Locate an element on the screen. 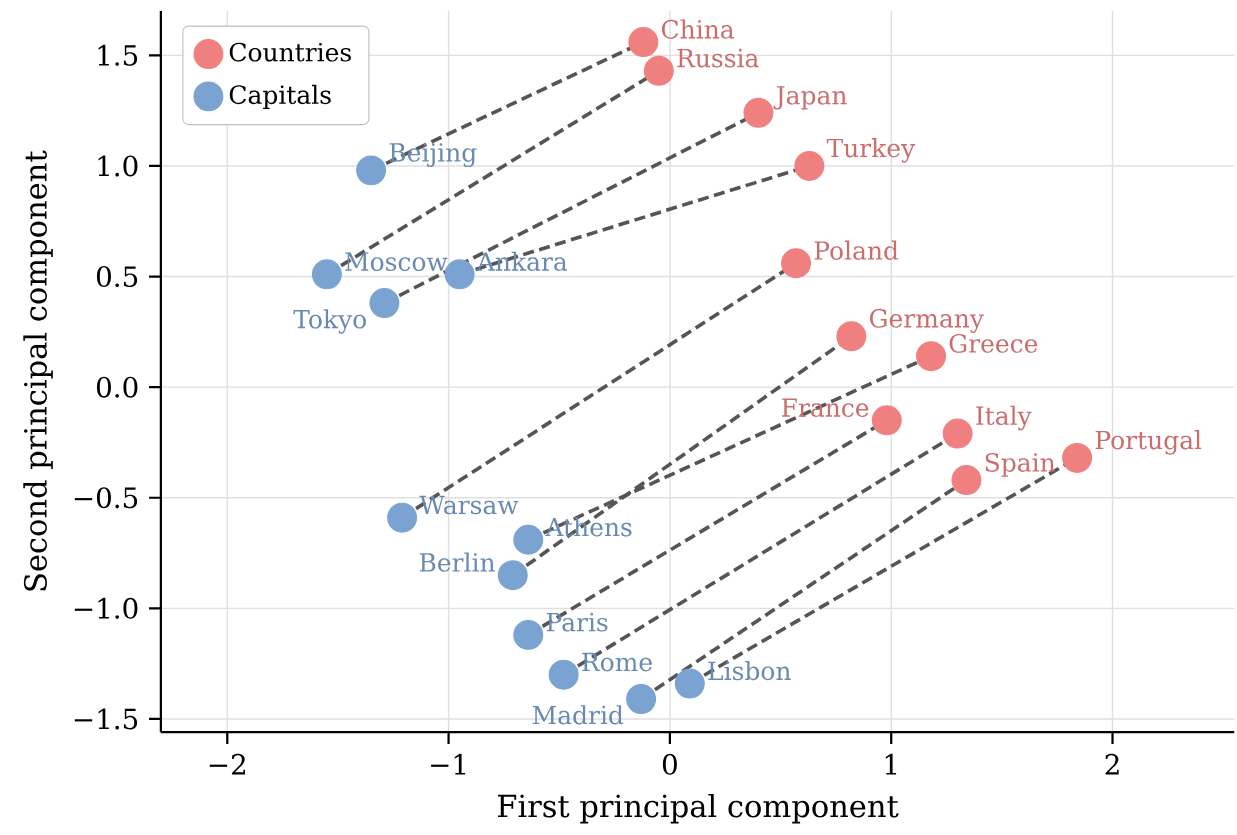 The height and width of the screenshot is (835, 1237). data-label: Tokyo is located at coordinates (329, 321).